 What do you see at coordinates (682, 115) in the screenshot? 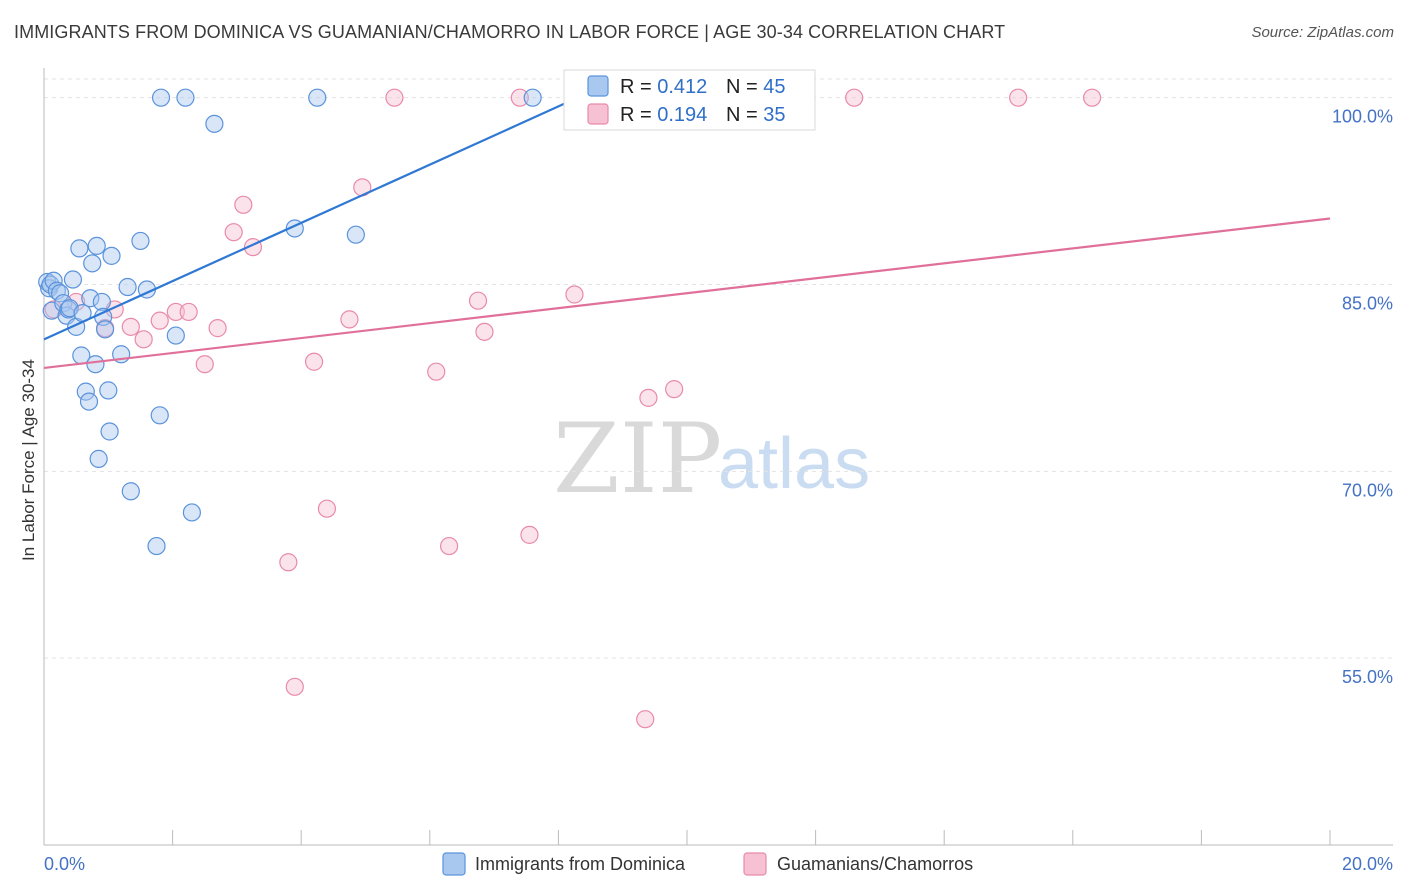
I see `legend-pink-r-value: 0.194` at bounding box center [682, 115].